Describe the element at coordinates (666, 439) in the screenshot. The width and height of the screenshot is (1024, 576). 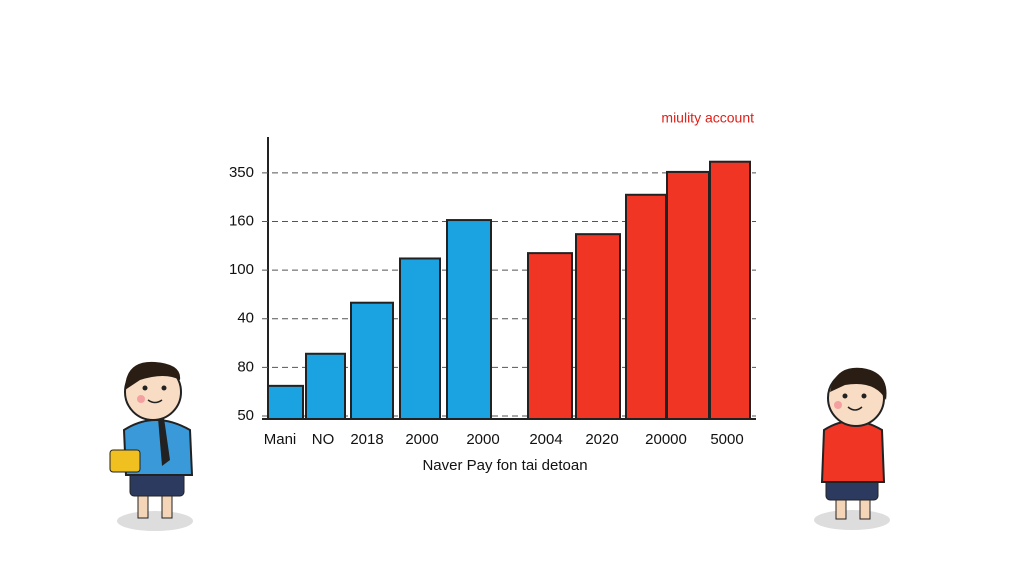
I see `x-tick-label: 20000` at that location.